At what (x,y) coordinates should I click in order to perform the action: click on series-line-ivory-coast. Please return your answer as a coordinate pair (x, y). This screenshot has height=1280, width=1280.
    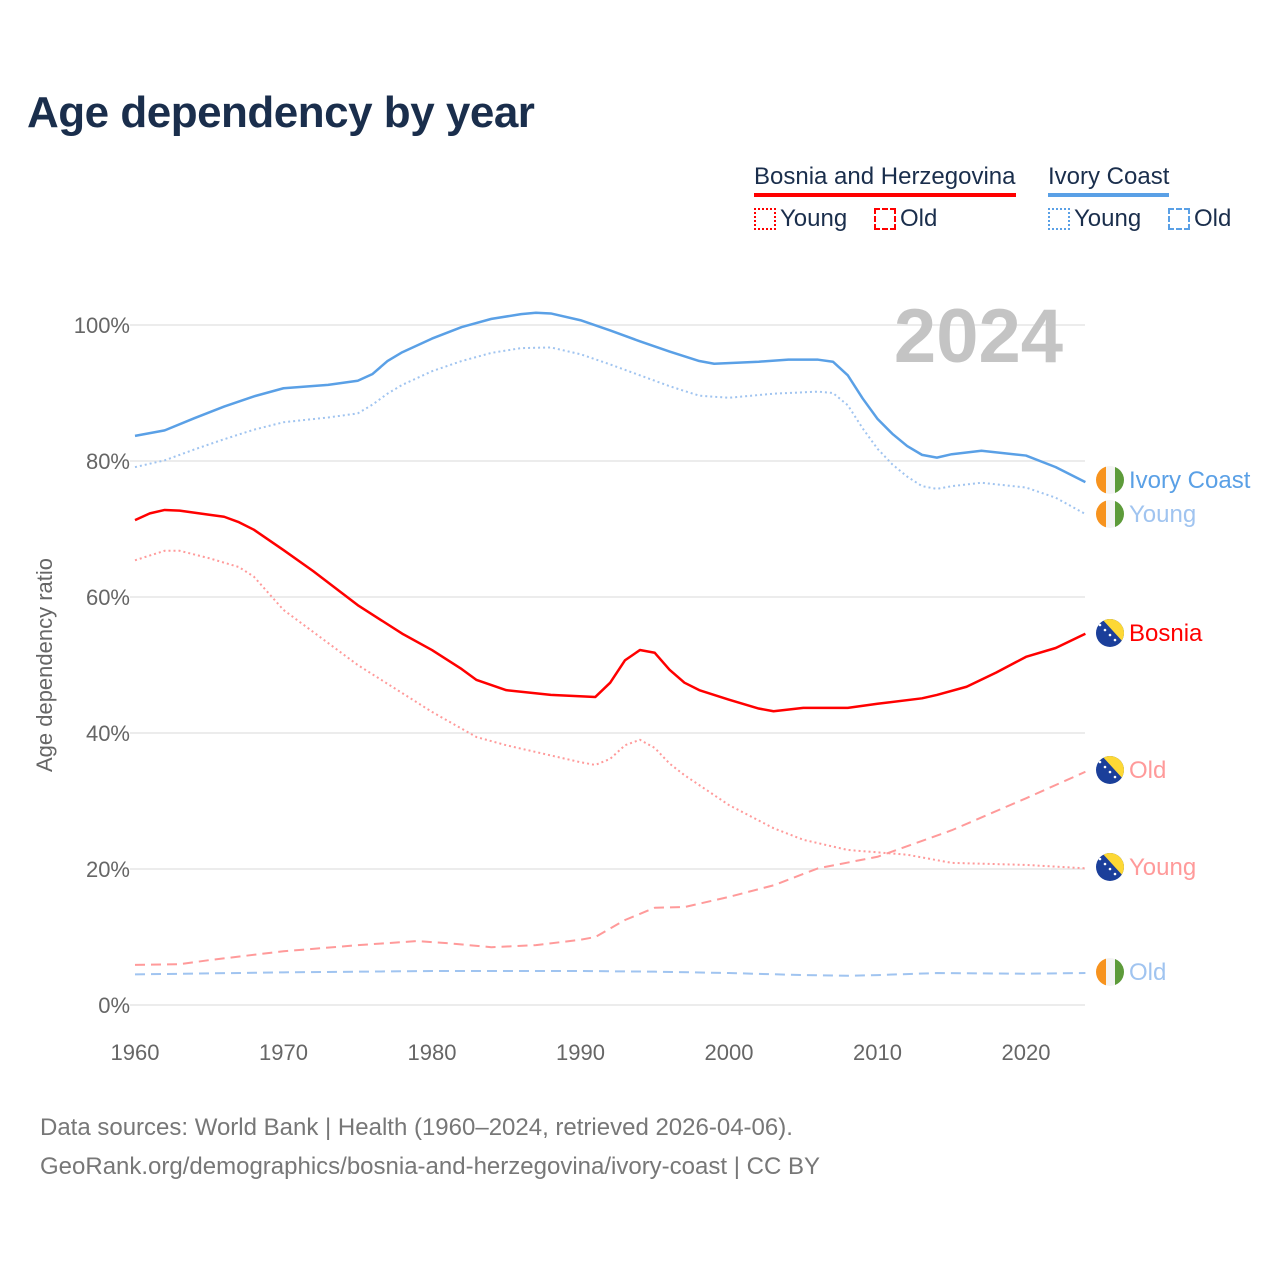
    Looking at the image, I should click on (610, 397).